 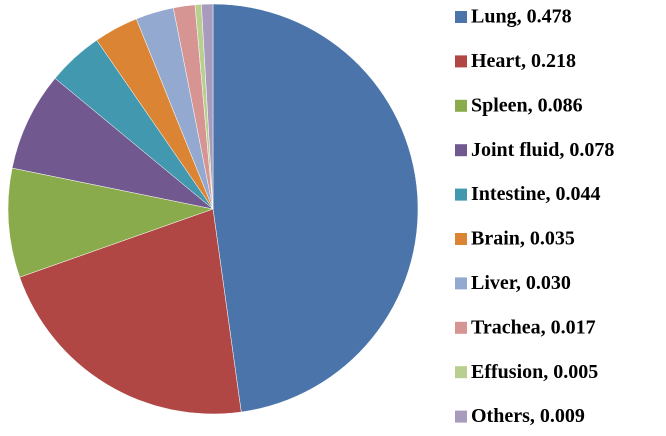 What do you see at coordinates (523, 61) in the screenshot?
I see `legend-label: Heart, 0.218` at bounding box center [523, 61].